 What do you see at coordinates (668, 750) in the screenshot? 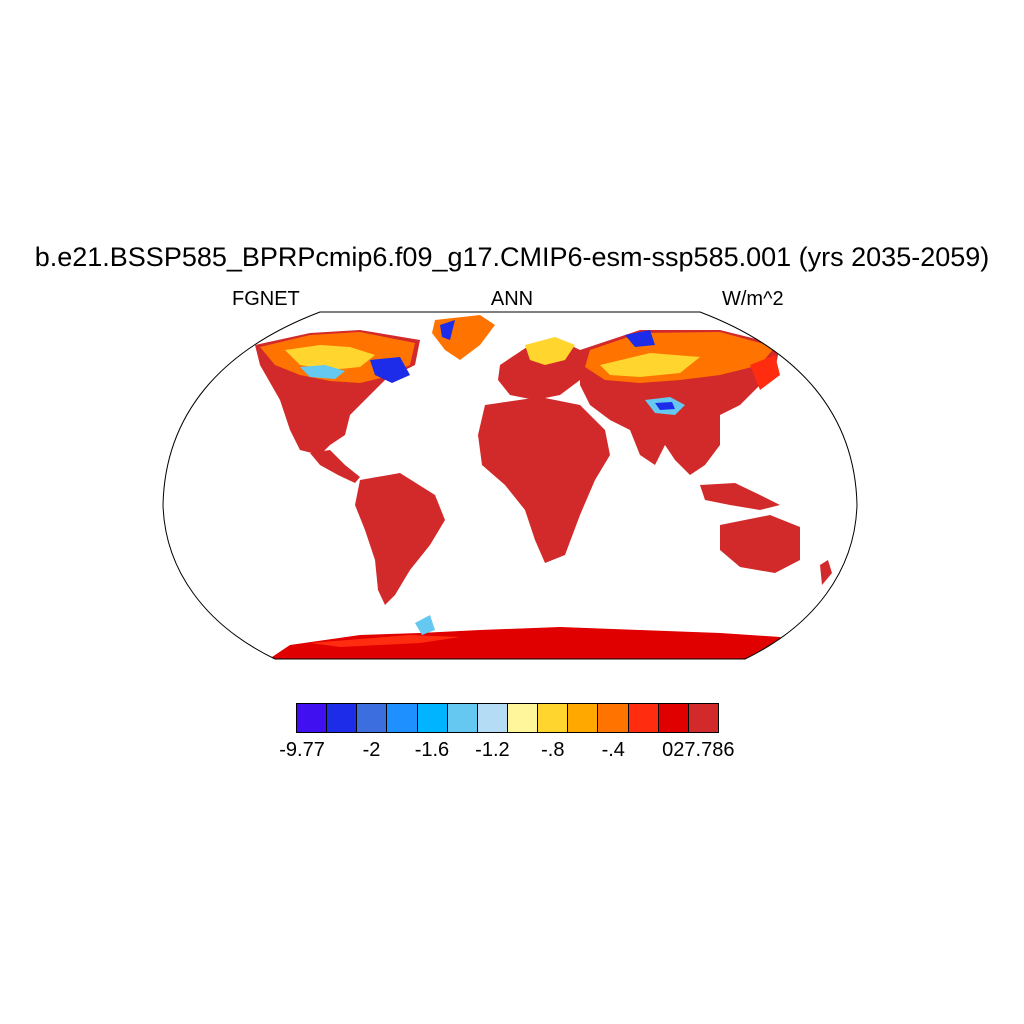
I see `colorbar-tick-label: 0` at bounding box center [668, 750].